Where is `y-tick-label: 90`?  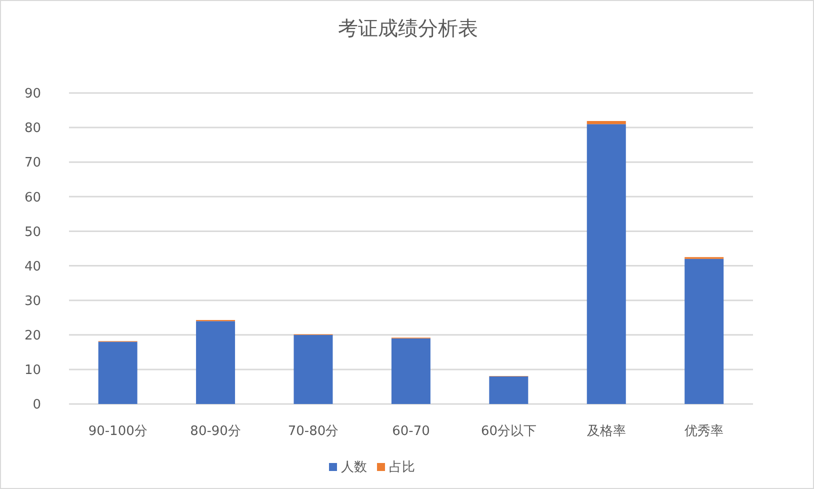
y-tick-label: 90 is located at coordinates (32, 94).